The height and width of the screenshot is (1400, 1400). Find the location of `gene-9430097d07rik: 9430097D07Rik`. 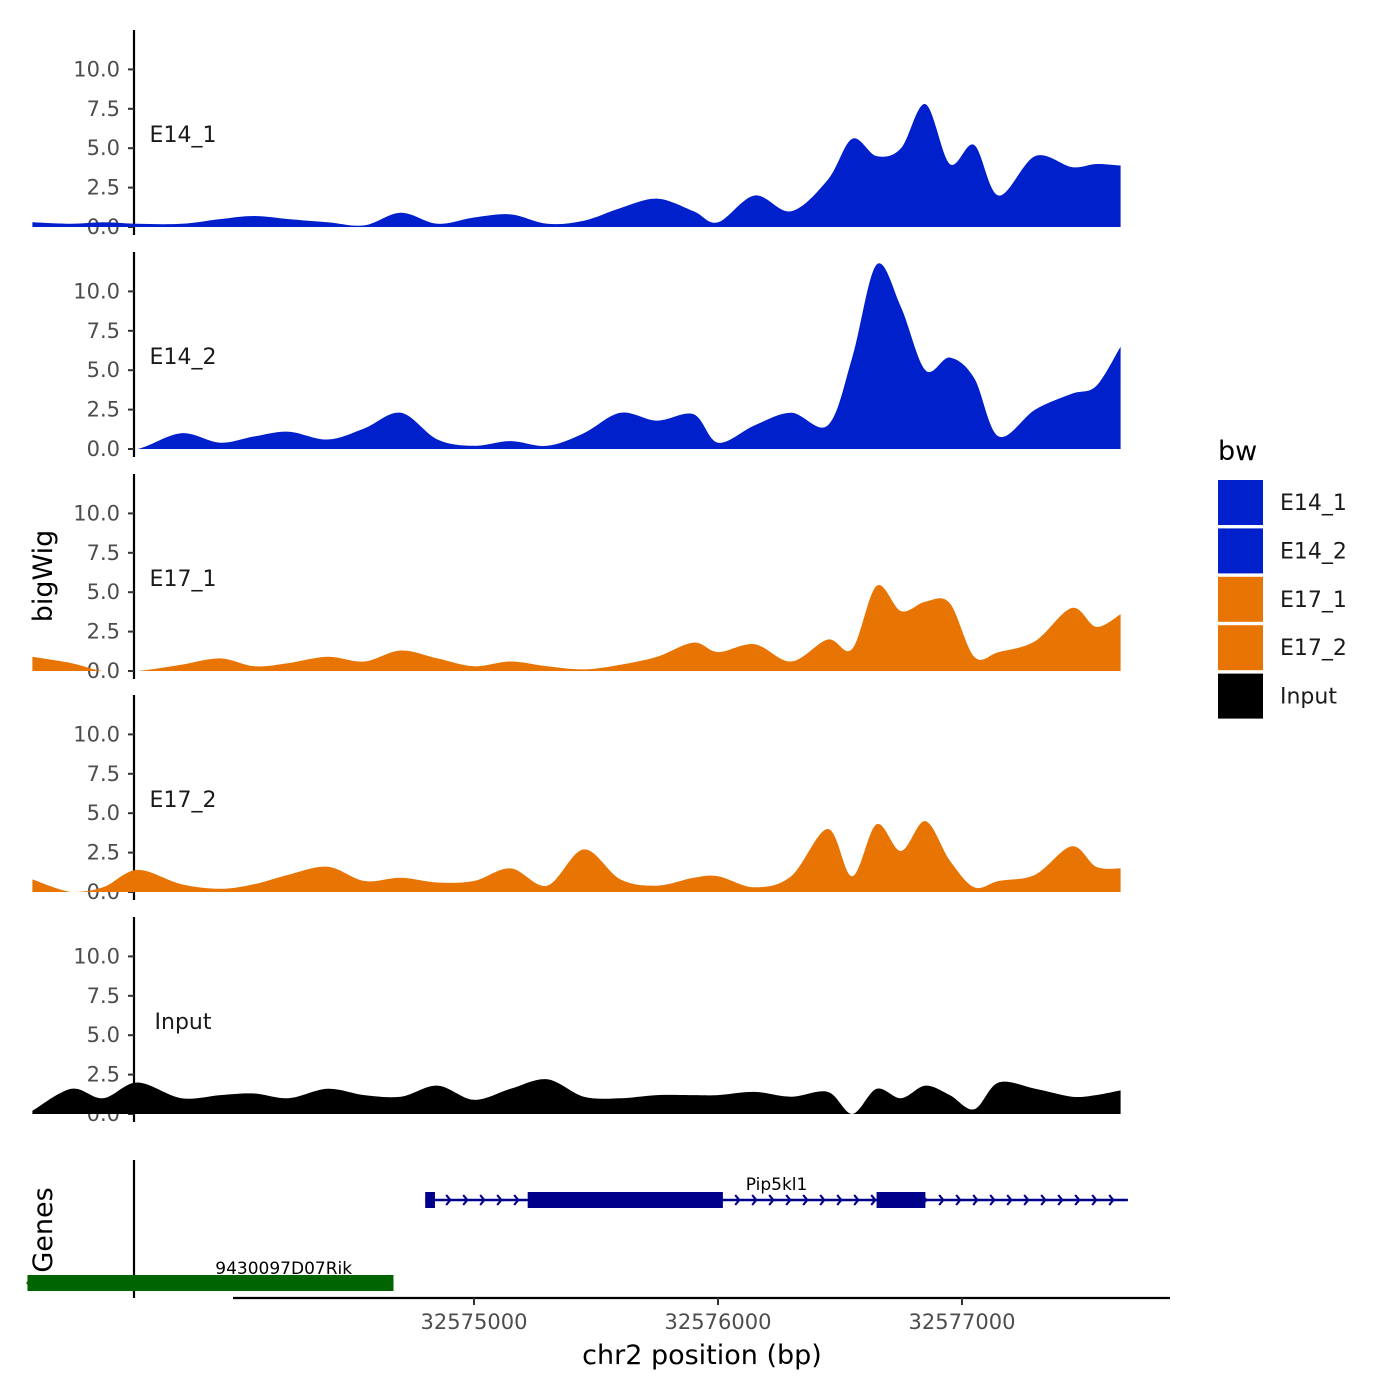

gene-9430097d07rik: 9430097D07Rik is located at coordinates (210, 1275).